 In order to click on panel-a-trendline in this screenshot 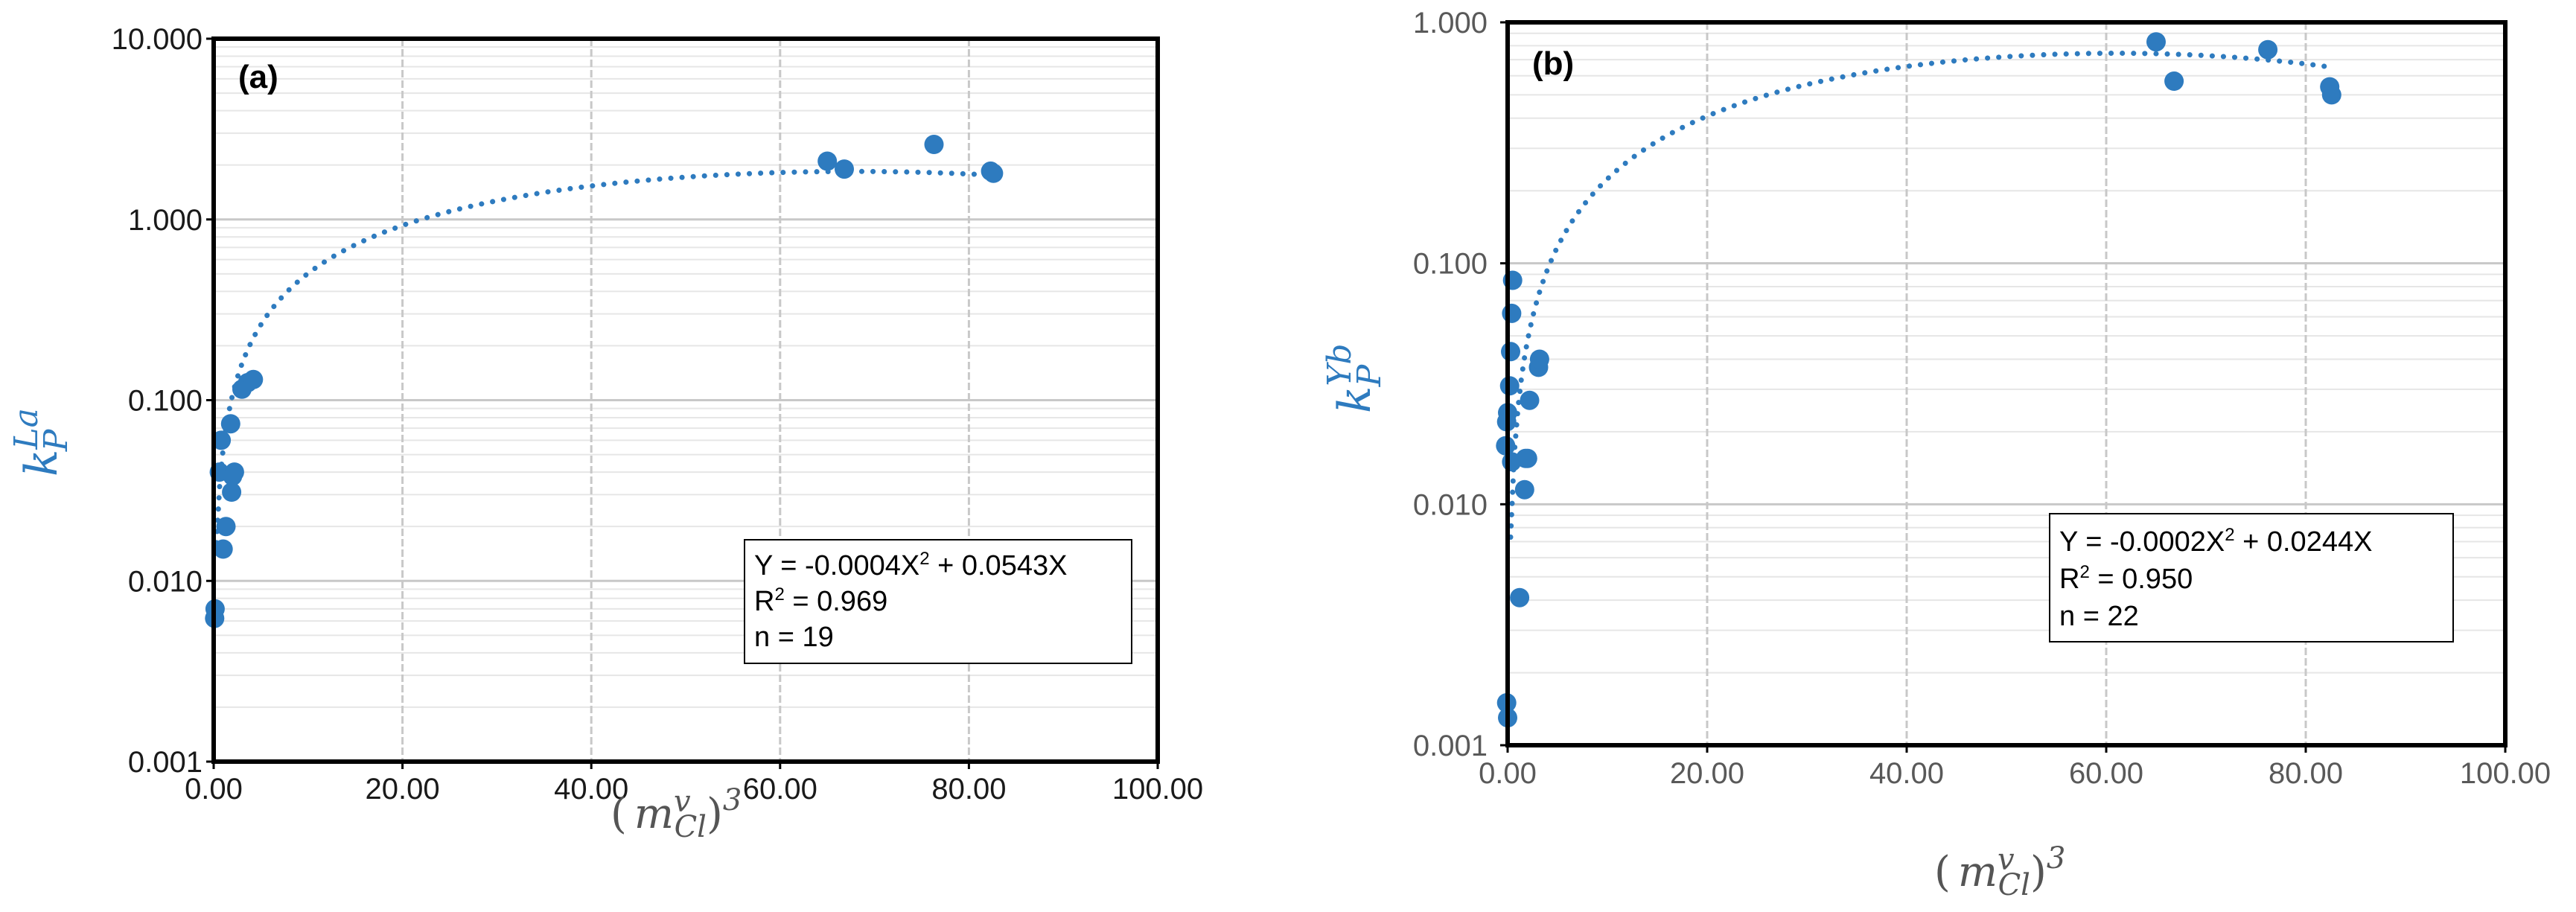, I will do `click(602, 357)`.